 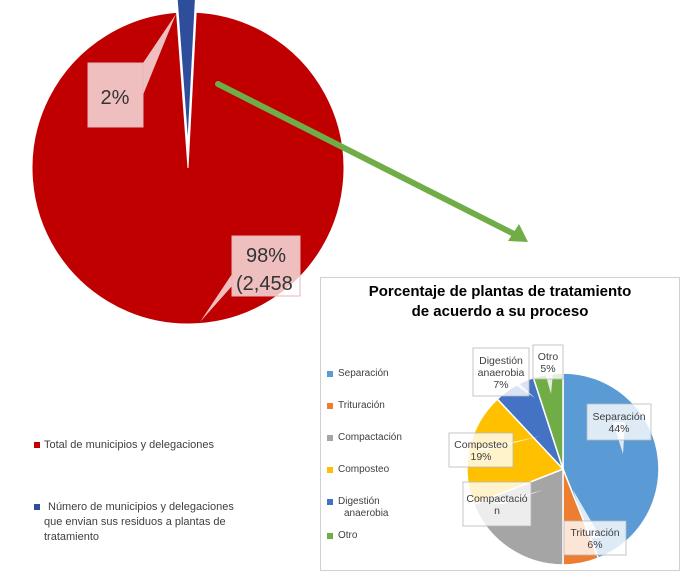 I want to click on pie-label-separacion: Separación, so click(x=618, y=417).